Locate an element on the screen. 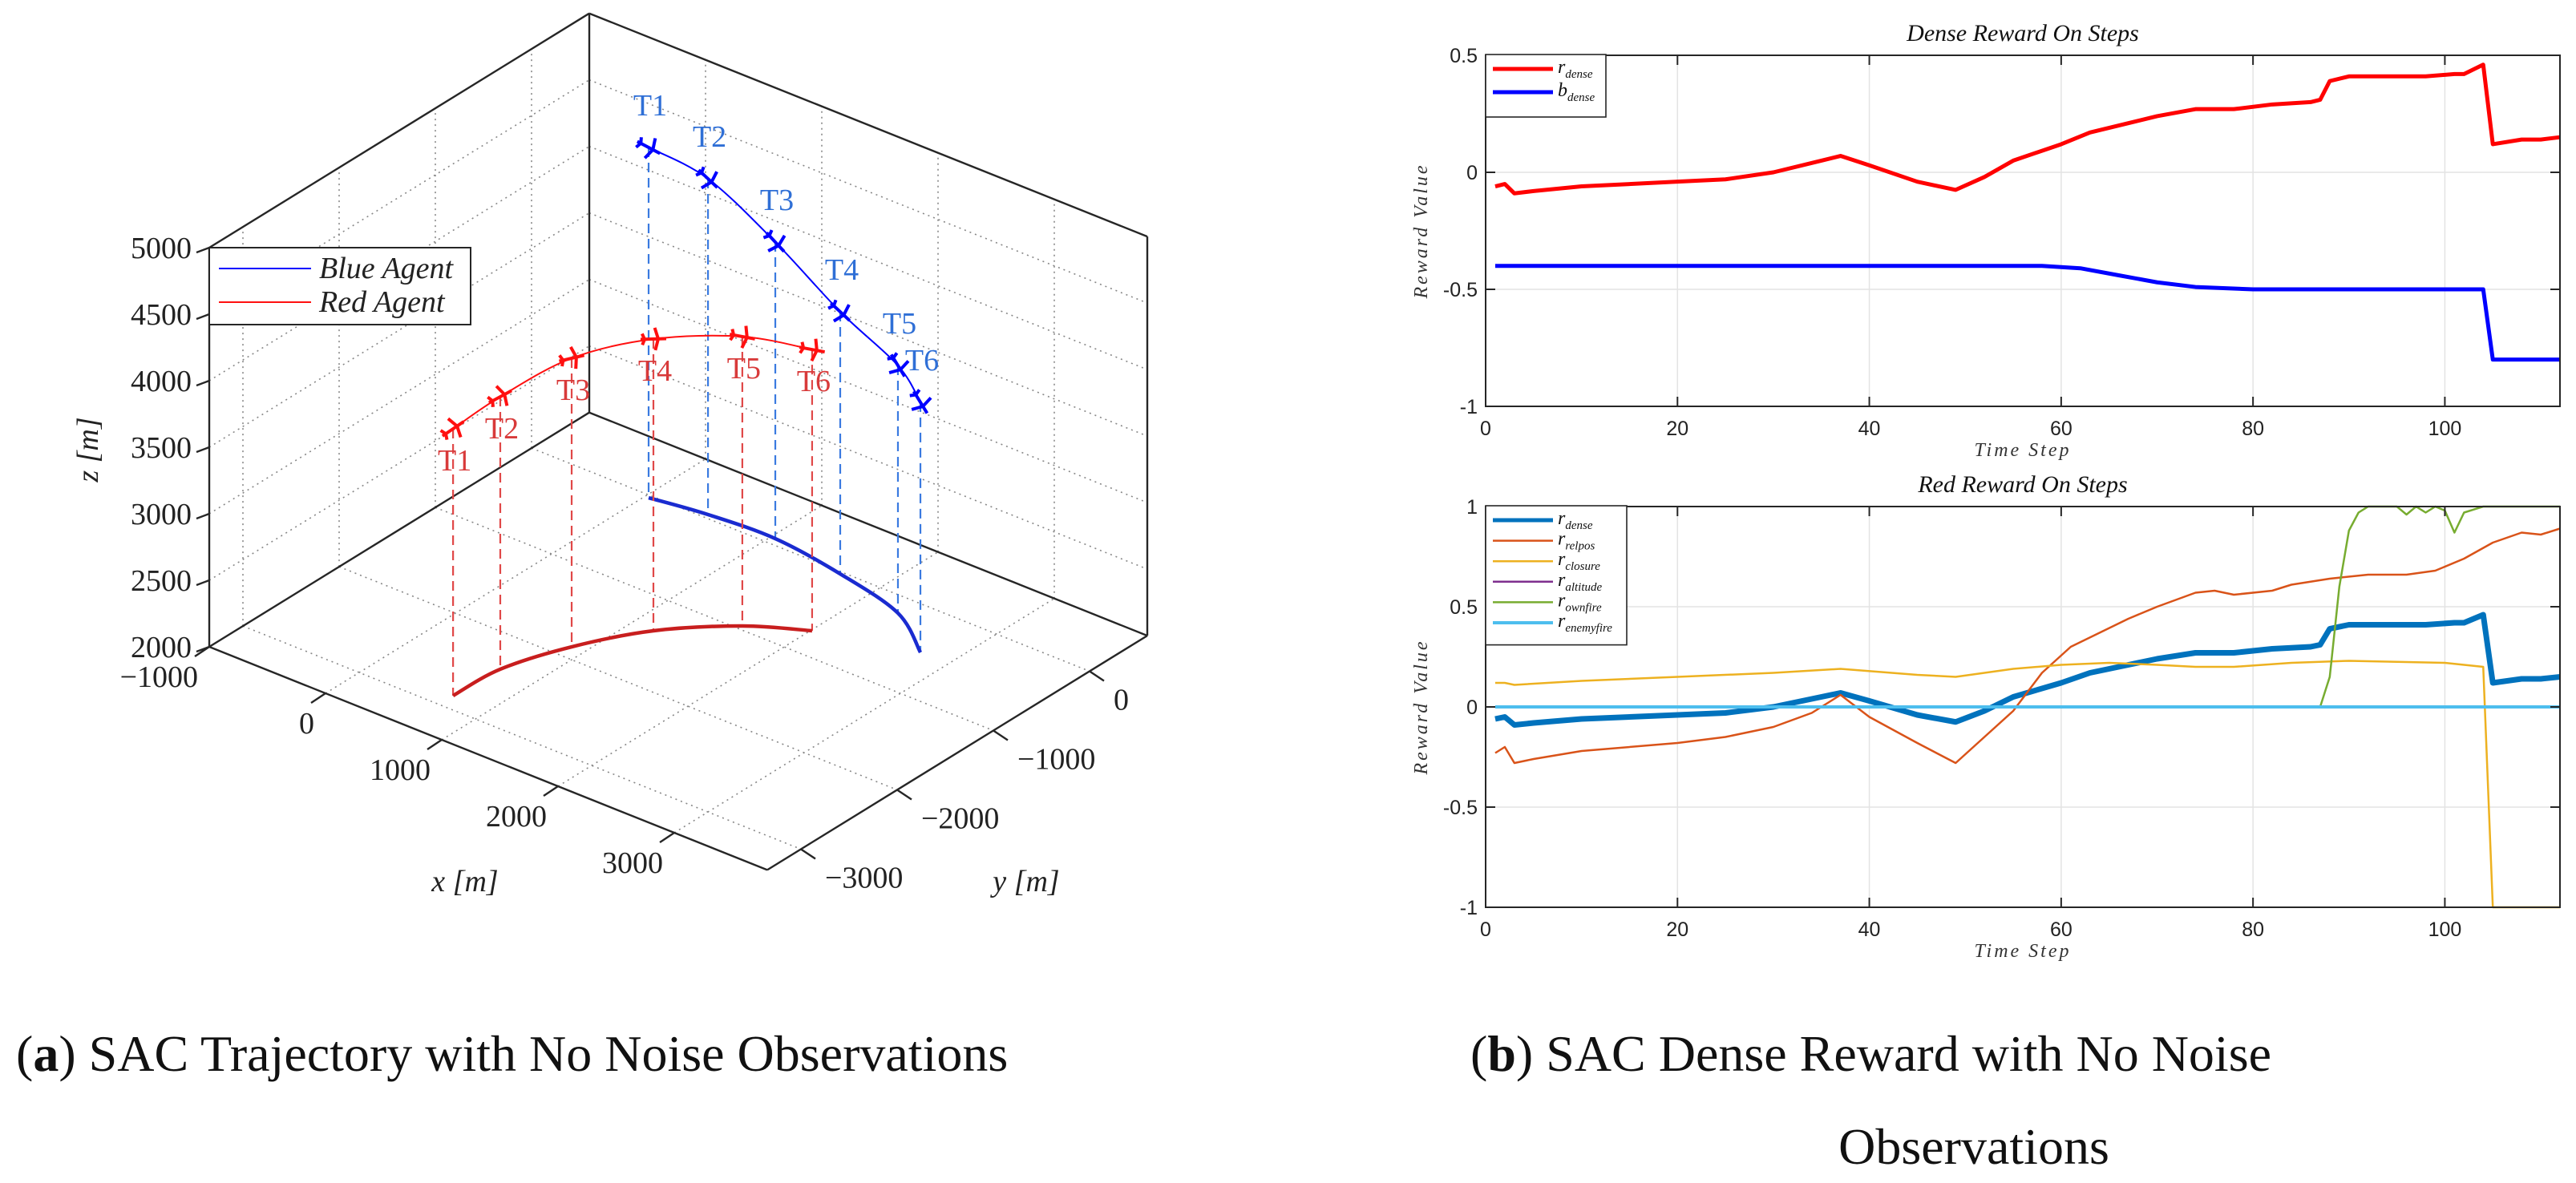 This screenshot has height=1183, width=2576. caption-b-label: b is located at coordinates (1501, 1053).